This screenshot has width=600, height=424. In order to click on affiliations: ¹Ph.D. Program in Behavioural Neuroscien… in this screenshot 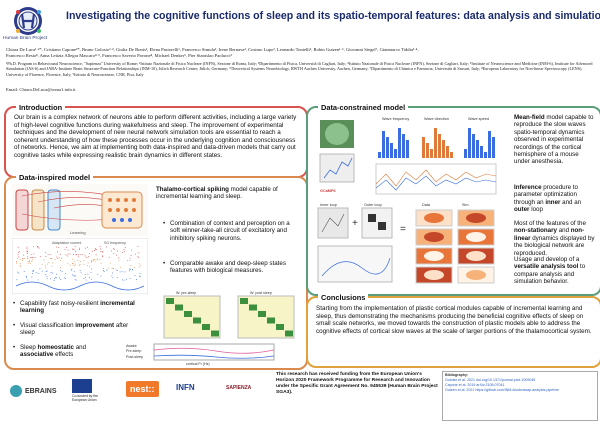, I will do `click(299, 68)`.